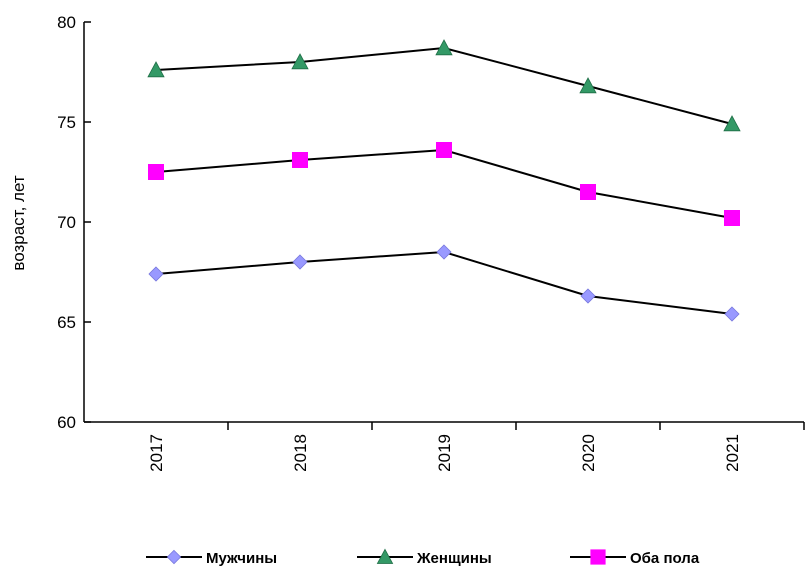 This screenshot has height=577, width=805. I want to click on x-tick-label: 2021, so click(732, 453).